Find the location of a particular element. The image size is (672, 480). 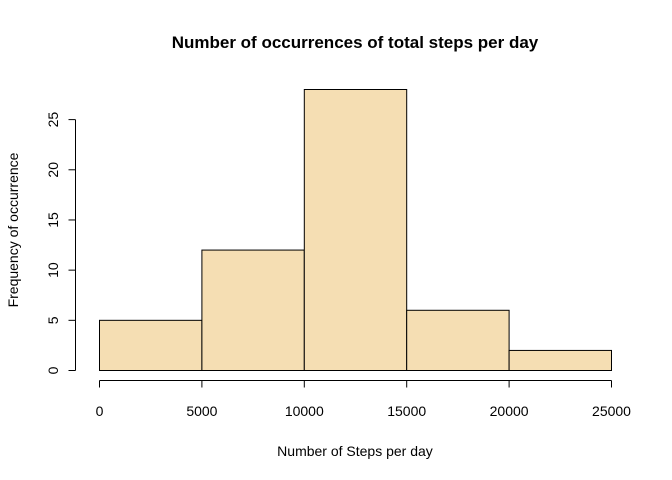

x-axis-label: Number of Steps per day is located at coordinates (355, 451).